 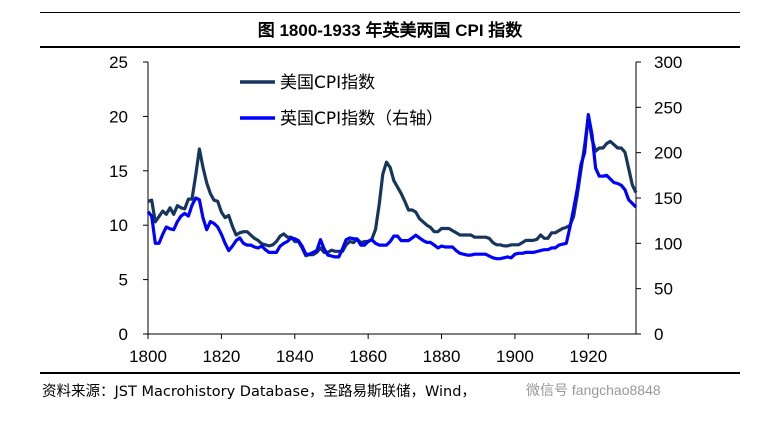 What do you see at coordinates (442, 356) in the screenshot?
I see `x-tick-label: 1880` at bounding box center [442, 356].